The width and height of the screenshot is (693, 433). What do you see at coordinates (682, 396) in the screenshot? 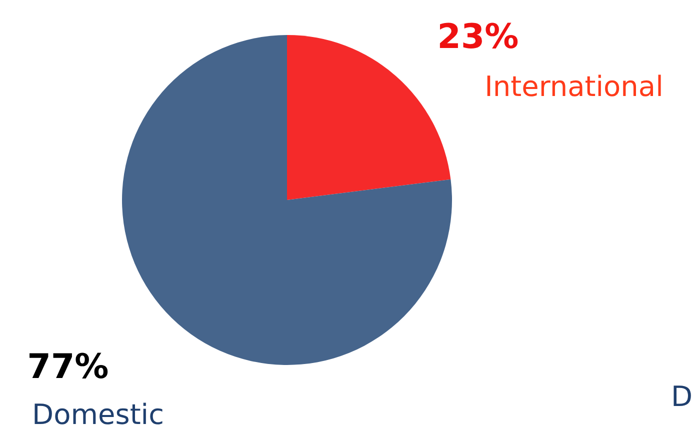
I see `text: D` at bounding box center [682, 396].